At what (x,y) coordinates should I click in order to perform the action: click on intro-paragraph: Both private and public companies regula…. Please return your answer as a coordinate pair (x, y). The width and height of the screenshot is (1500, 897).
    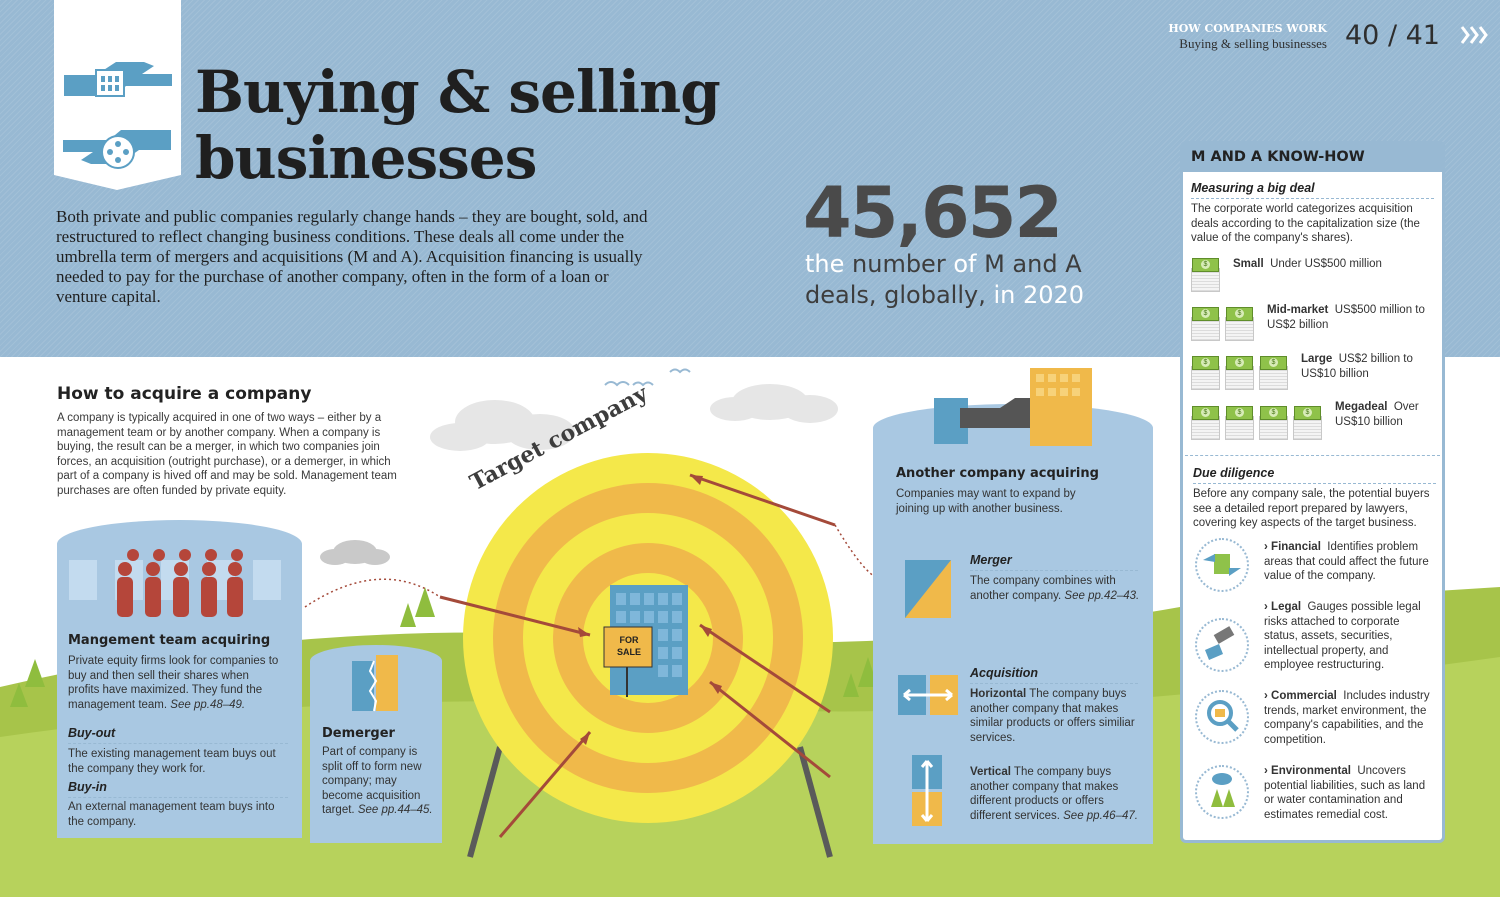
    Looking at the image, I should click on (352, 256).